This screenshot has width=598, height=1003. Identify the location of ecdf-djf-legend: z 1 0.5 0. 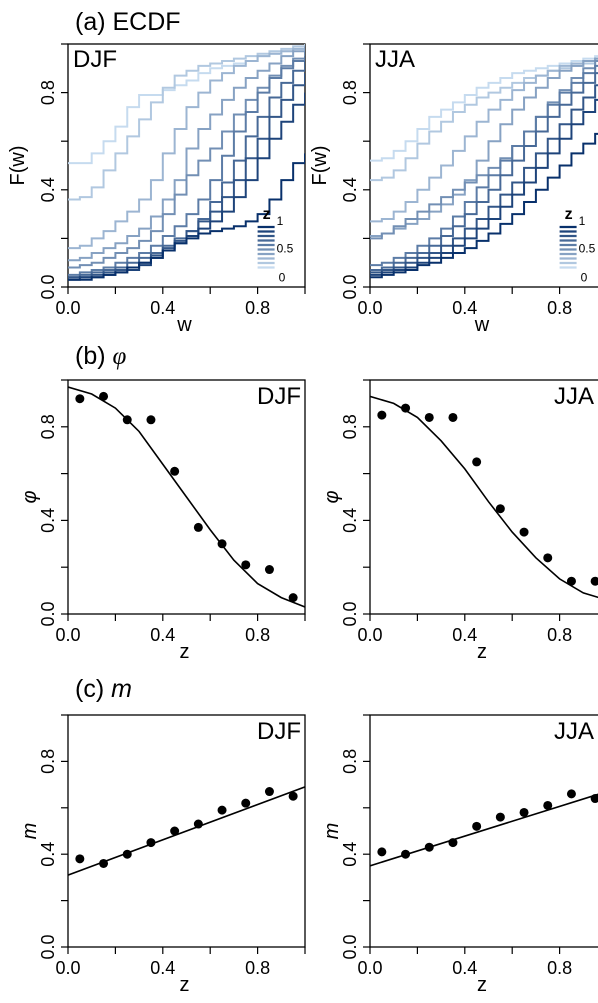
(276, 245).